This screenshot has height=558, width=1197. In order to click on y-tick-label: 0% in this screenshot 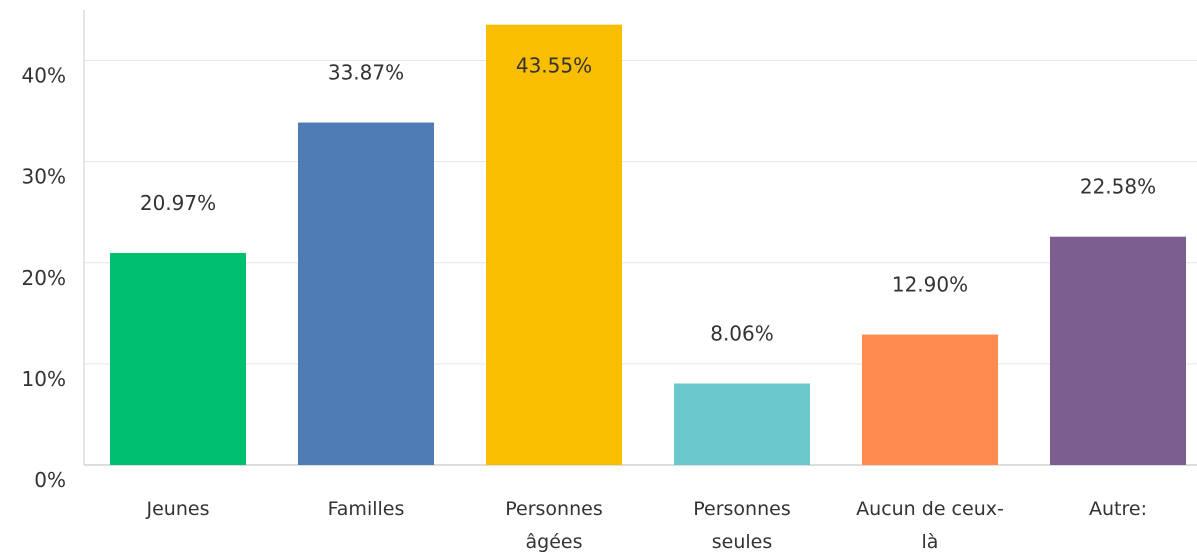, I will do `click(50, 480)`.